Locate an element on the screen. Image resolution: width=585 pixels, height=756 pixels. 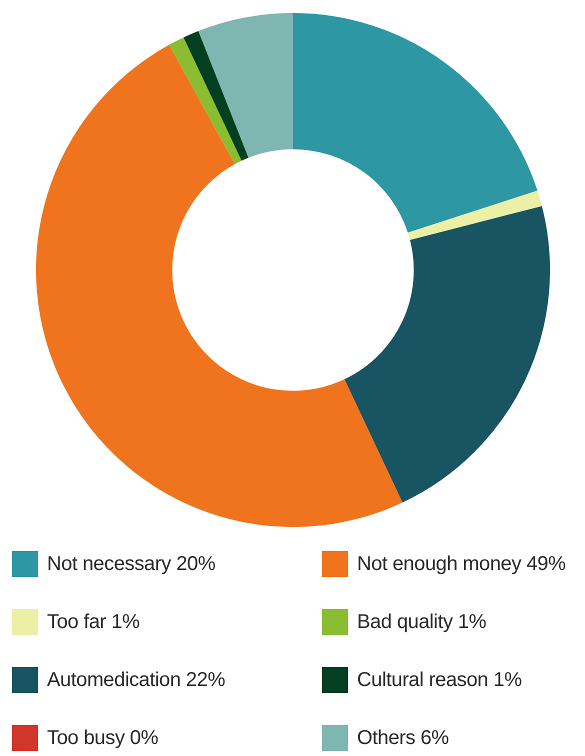
legend-label: Cultural reason 1% is located at coordinates (439, 680).